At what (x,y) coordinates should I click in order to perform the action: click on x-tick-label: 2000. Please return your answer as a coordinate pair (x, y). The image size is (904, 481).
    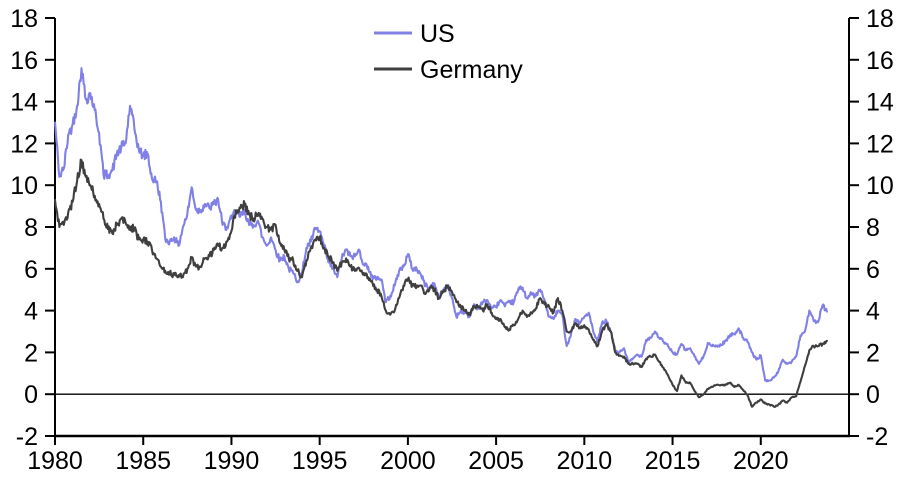
    Looking at the image, I should click on (408, 461).